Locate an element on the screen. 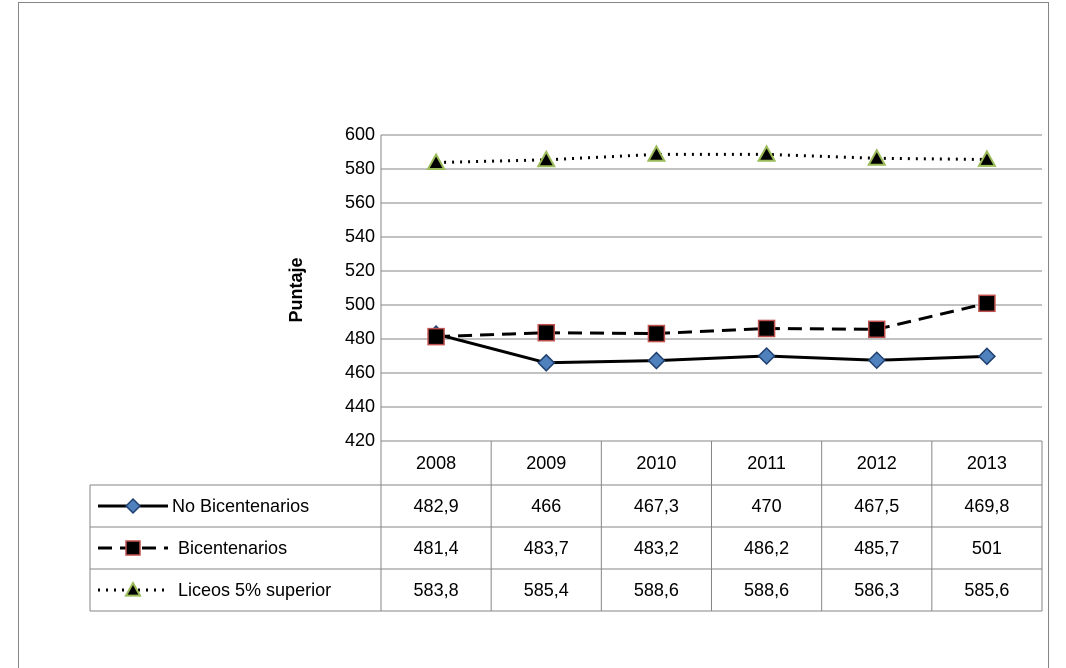 The width and height of the screenshot is (1066, 668). table-value: 469,8 is located at coordinates (986, 506).